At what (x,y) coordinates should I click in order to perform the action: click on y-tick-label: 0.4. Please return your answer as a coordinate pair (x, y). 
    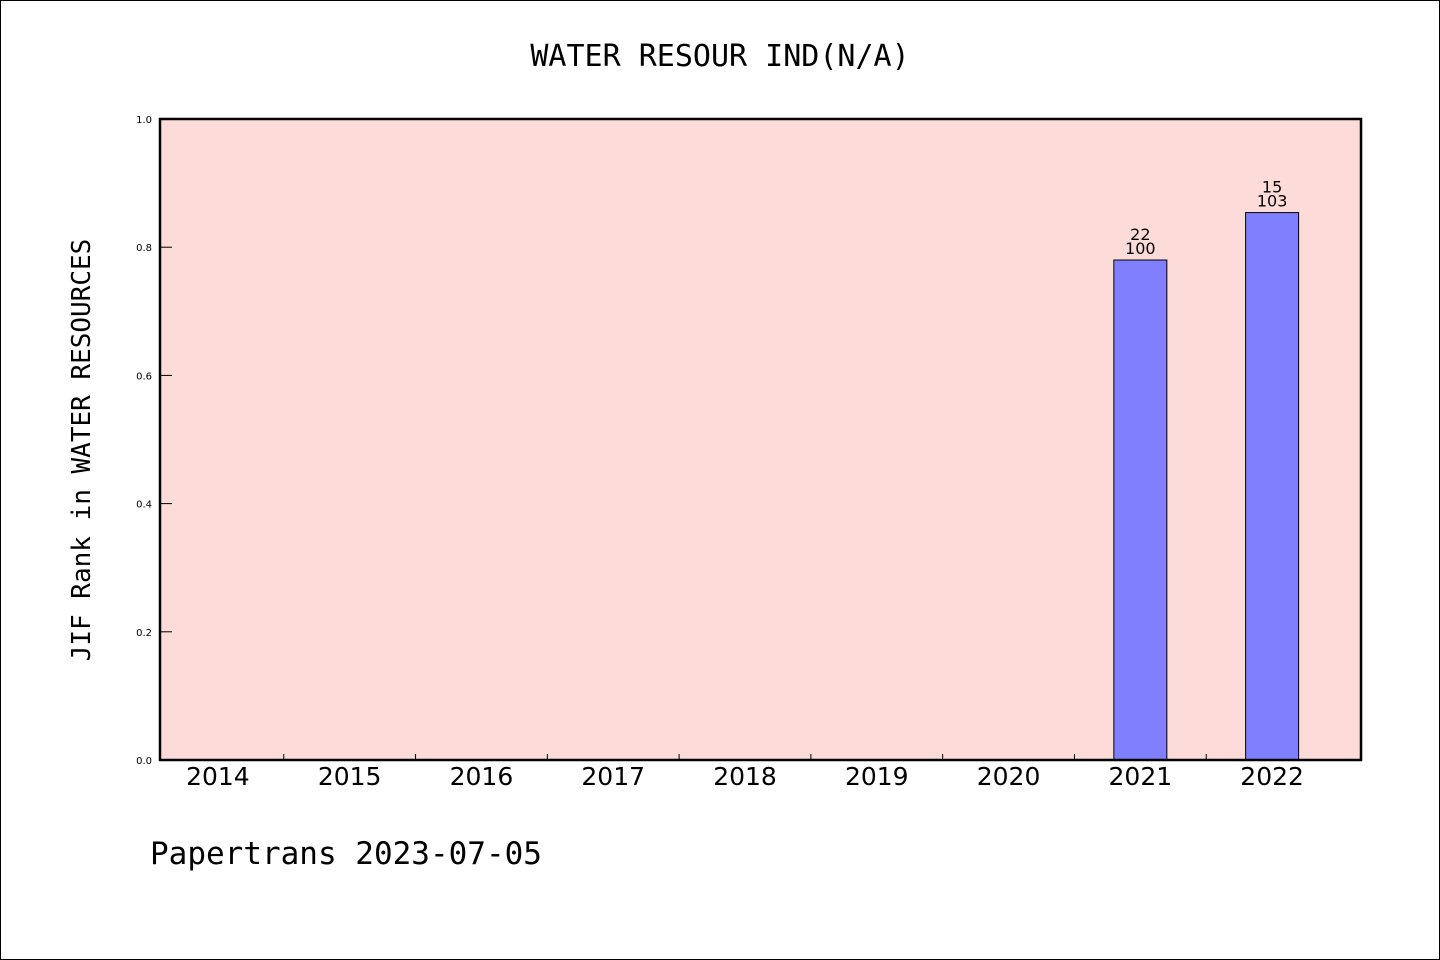
    Looking at the image, I should click on (144, 505).